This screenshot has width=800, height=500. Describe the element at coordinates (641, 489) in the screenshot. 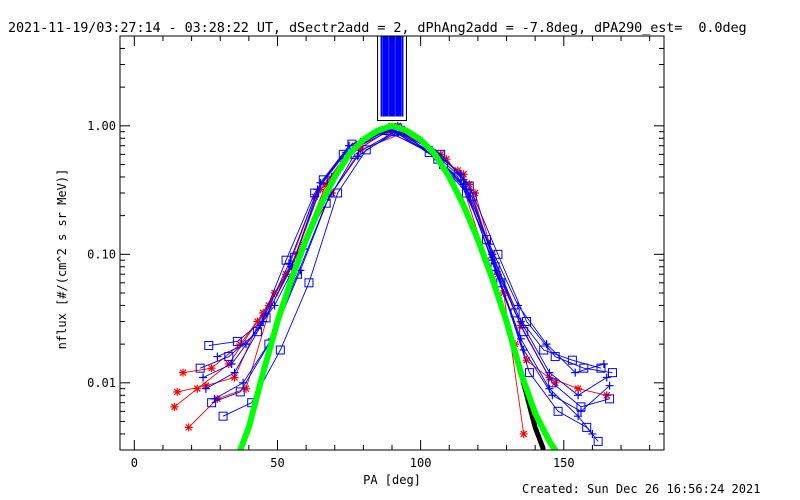

I see `created-timestamp: Created: Sun Dec 26 16:56:24 2021` at that location.